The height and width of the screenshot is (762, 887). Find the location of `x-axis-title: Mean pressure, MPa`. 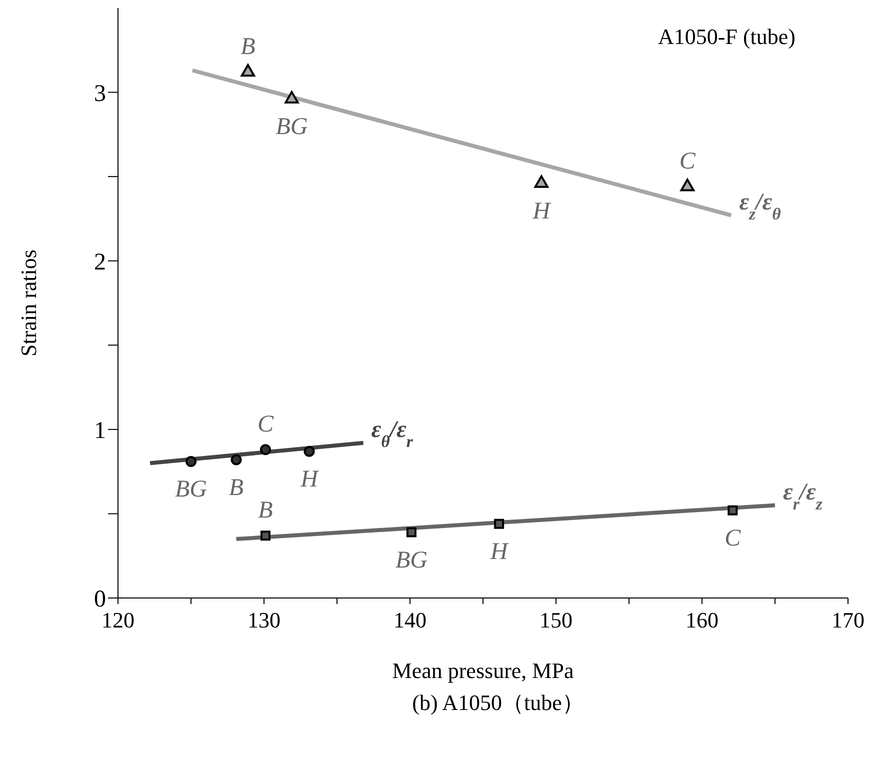

x-axis-title: Mean pressure, MPa is located at coordinates (483, 670).